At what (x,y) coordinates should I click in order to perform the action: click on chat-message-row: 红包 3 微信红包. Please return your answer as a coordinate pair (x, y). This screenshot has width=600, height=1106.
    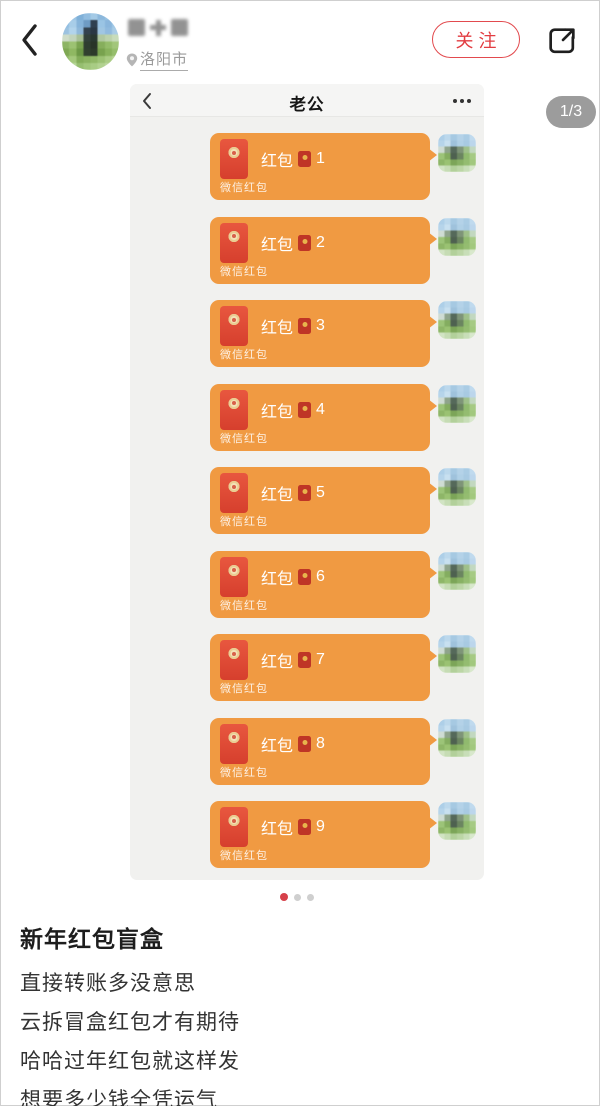
    Looking at the image, I should click on (307, 333).